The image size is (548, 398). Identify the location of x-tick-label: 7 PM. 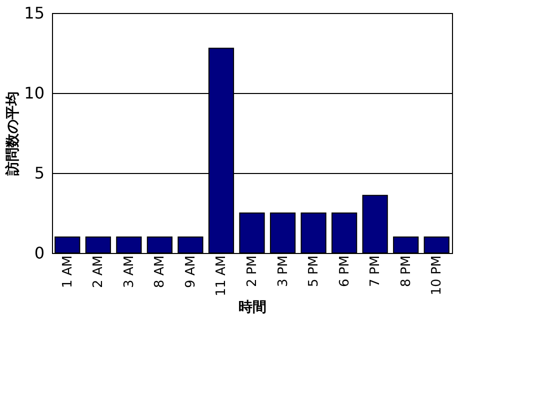
(376, 271).